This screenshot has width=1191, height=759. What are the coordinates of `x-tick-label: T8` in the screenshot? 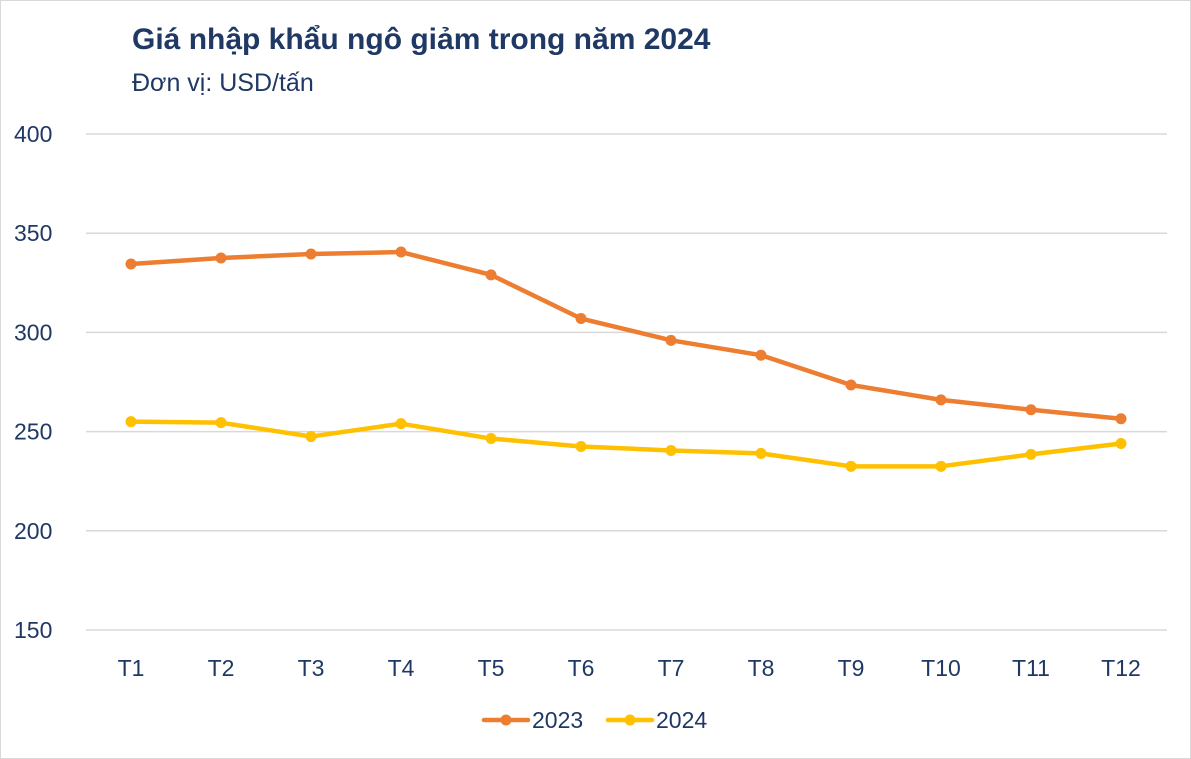 It's located at (761, 668).